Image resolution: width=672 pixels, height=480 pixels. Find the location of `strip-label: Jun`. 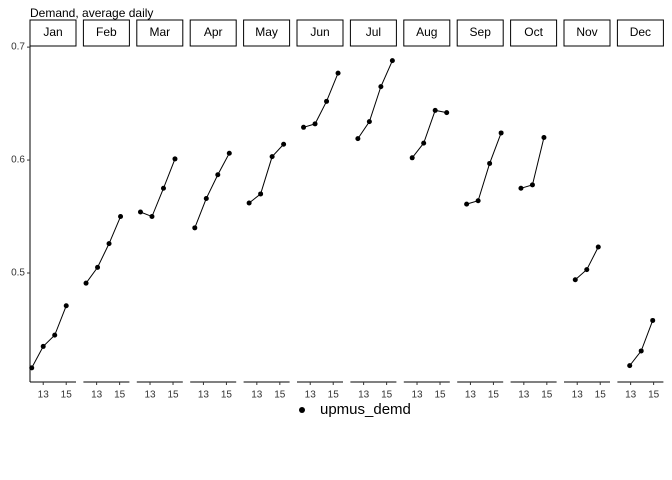

strip-label: Jun is located at coordinates (319, 32).